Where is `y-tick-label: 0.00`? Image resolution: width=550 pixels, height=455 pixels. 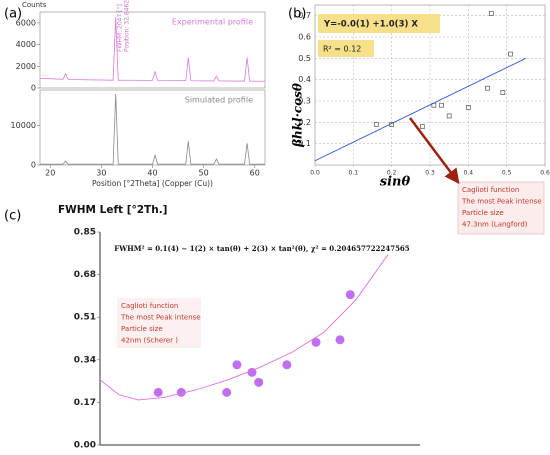 y-tick-label: 0.00 is located at coordinates (85, 446).